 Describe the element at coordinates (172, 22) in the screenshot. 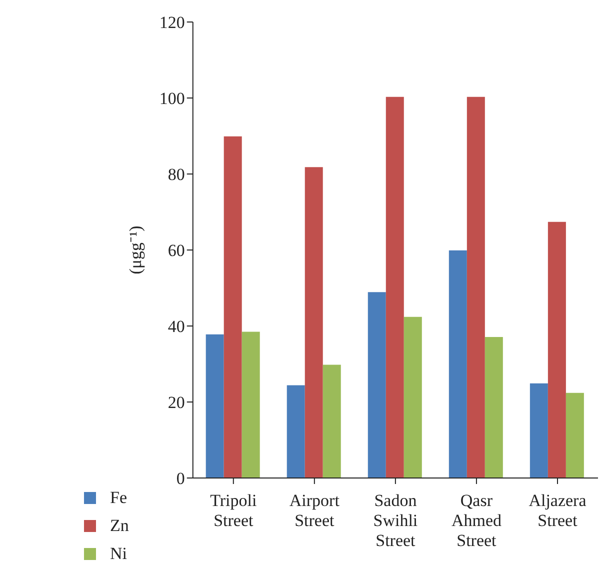

I see `y-tick-label: 120` at that location.